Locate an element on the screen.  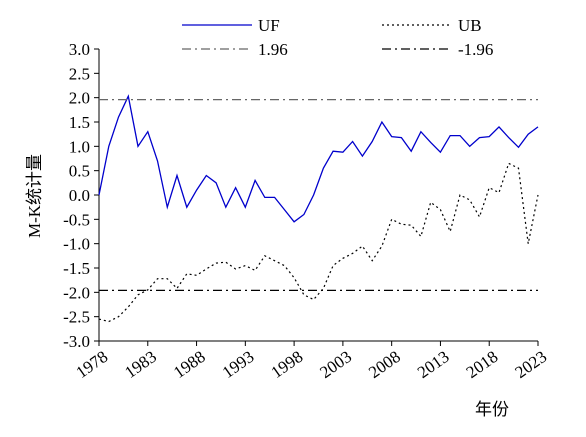
y-tick-label: 2.0 is located at coordinates (79, 98).